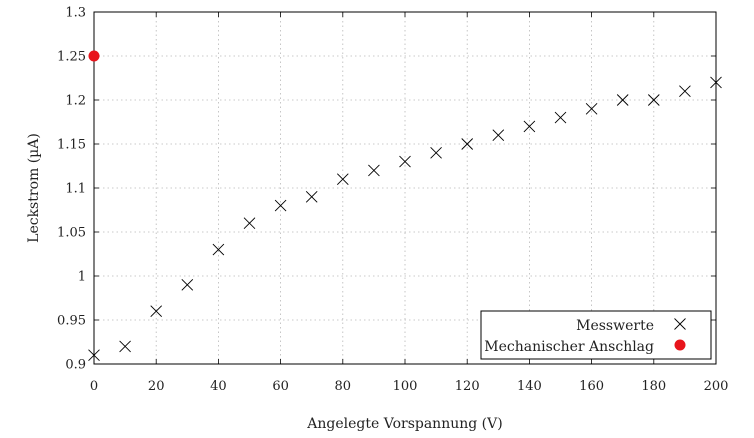 Image resolution: width=754 pixels, height=438 pixels. What do you see at coordinates (615, 326) in the screenshot?
I see `legend-label-messwerte: Messwerte` at bounding box center [615, 326].